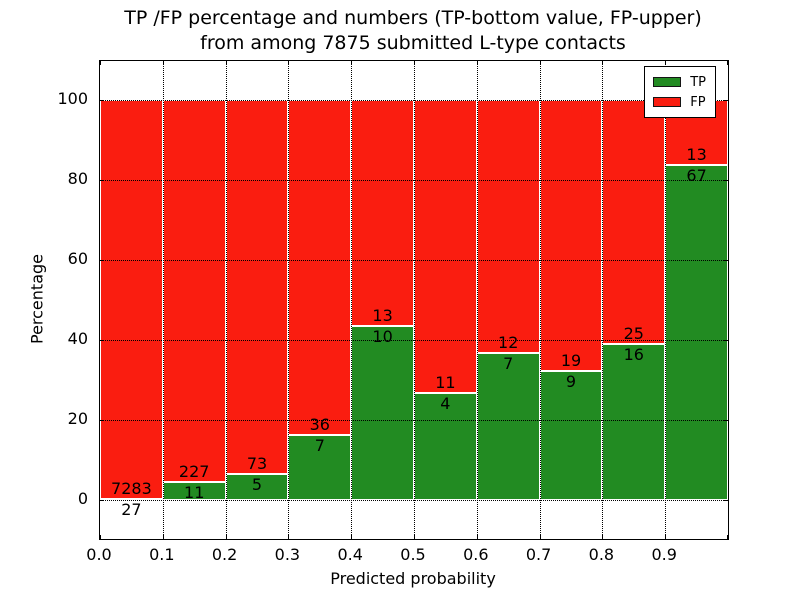 The width and height of the screenshot is (800, 600). What do you see at coordinates (287, 554) in the screenshot?
I see `x-tick-label: 0.3` at bounding box center [287, 554].